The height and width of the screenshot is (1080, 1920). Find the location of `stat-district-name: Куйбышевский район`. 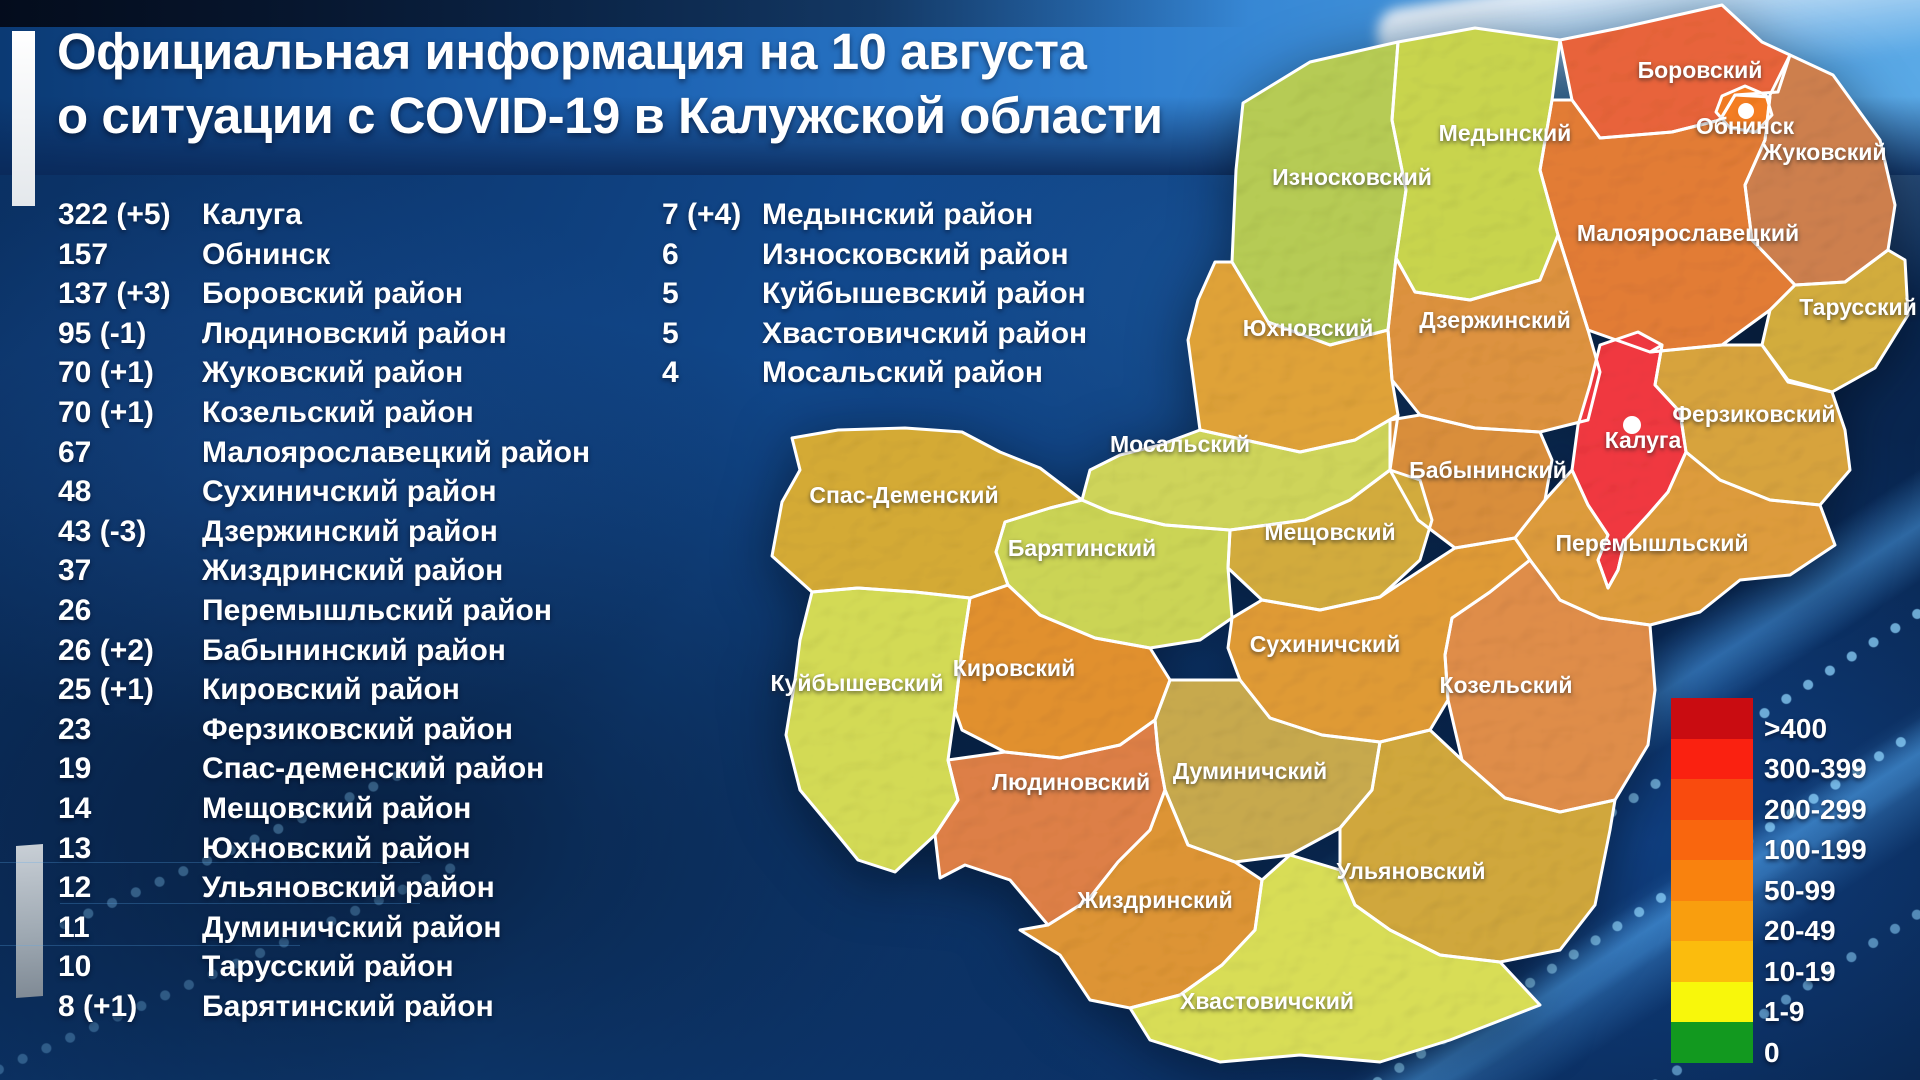

stat-district-name: Куйбышевский район is located at coordinates (924, 294).